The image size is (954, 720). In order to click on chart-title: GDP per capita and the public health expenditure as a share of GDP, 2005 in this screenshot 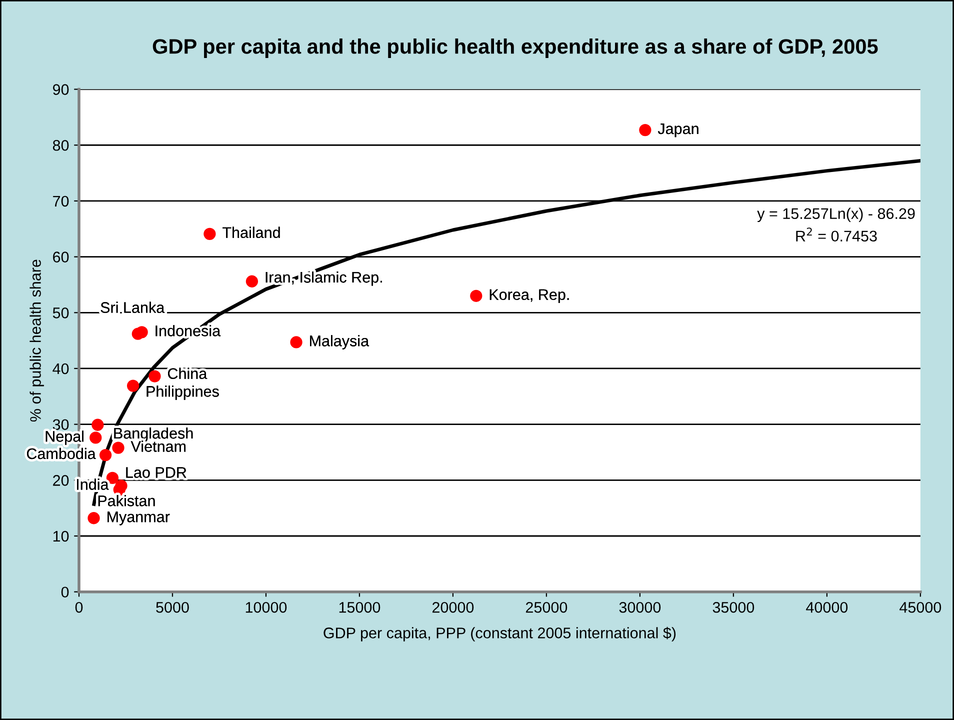, I will do `click(515, 48)`.